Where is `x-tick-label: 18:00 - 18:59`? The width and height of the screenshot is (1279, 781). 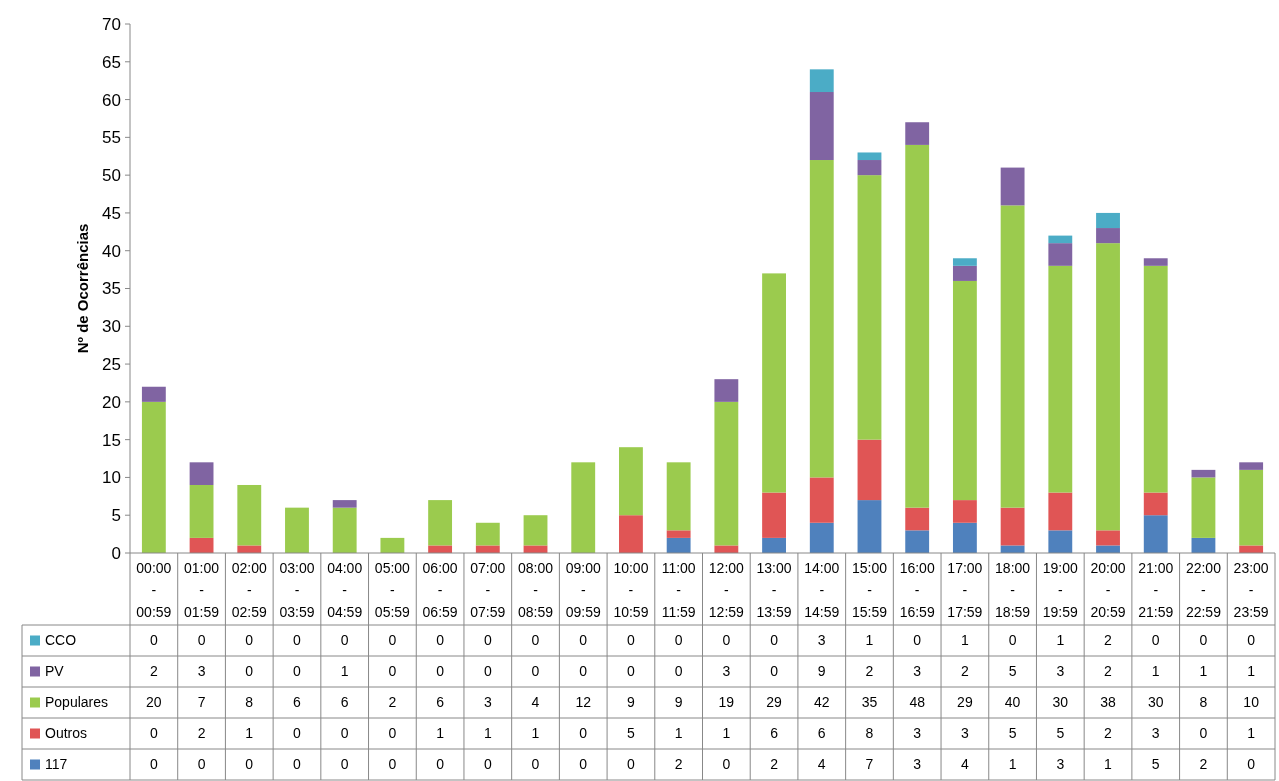
x-tick-label: 18:00 - 18:59 is located at coordinates (1013, 590).